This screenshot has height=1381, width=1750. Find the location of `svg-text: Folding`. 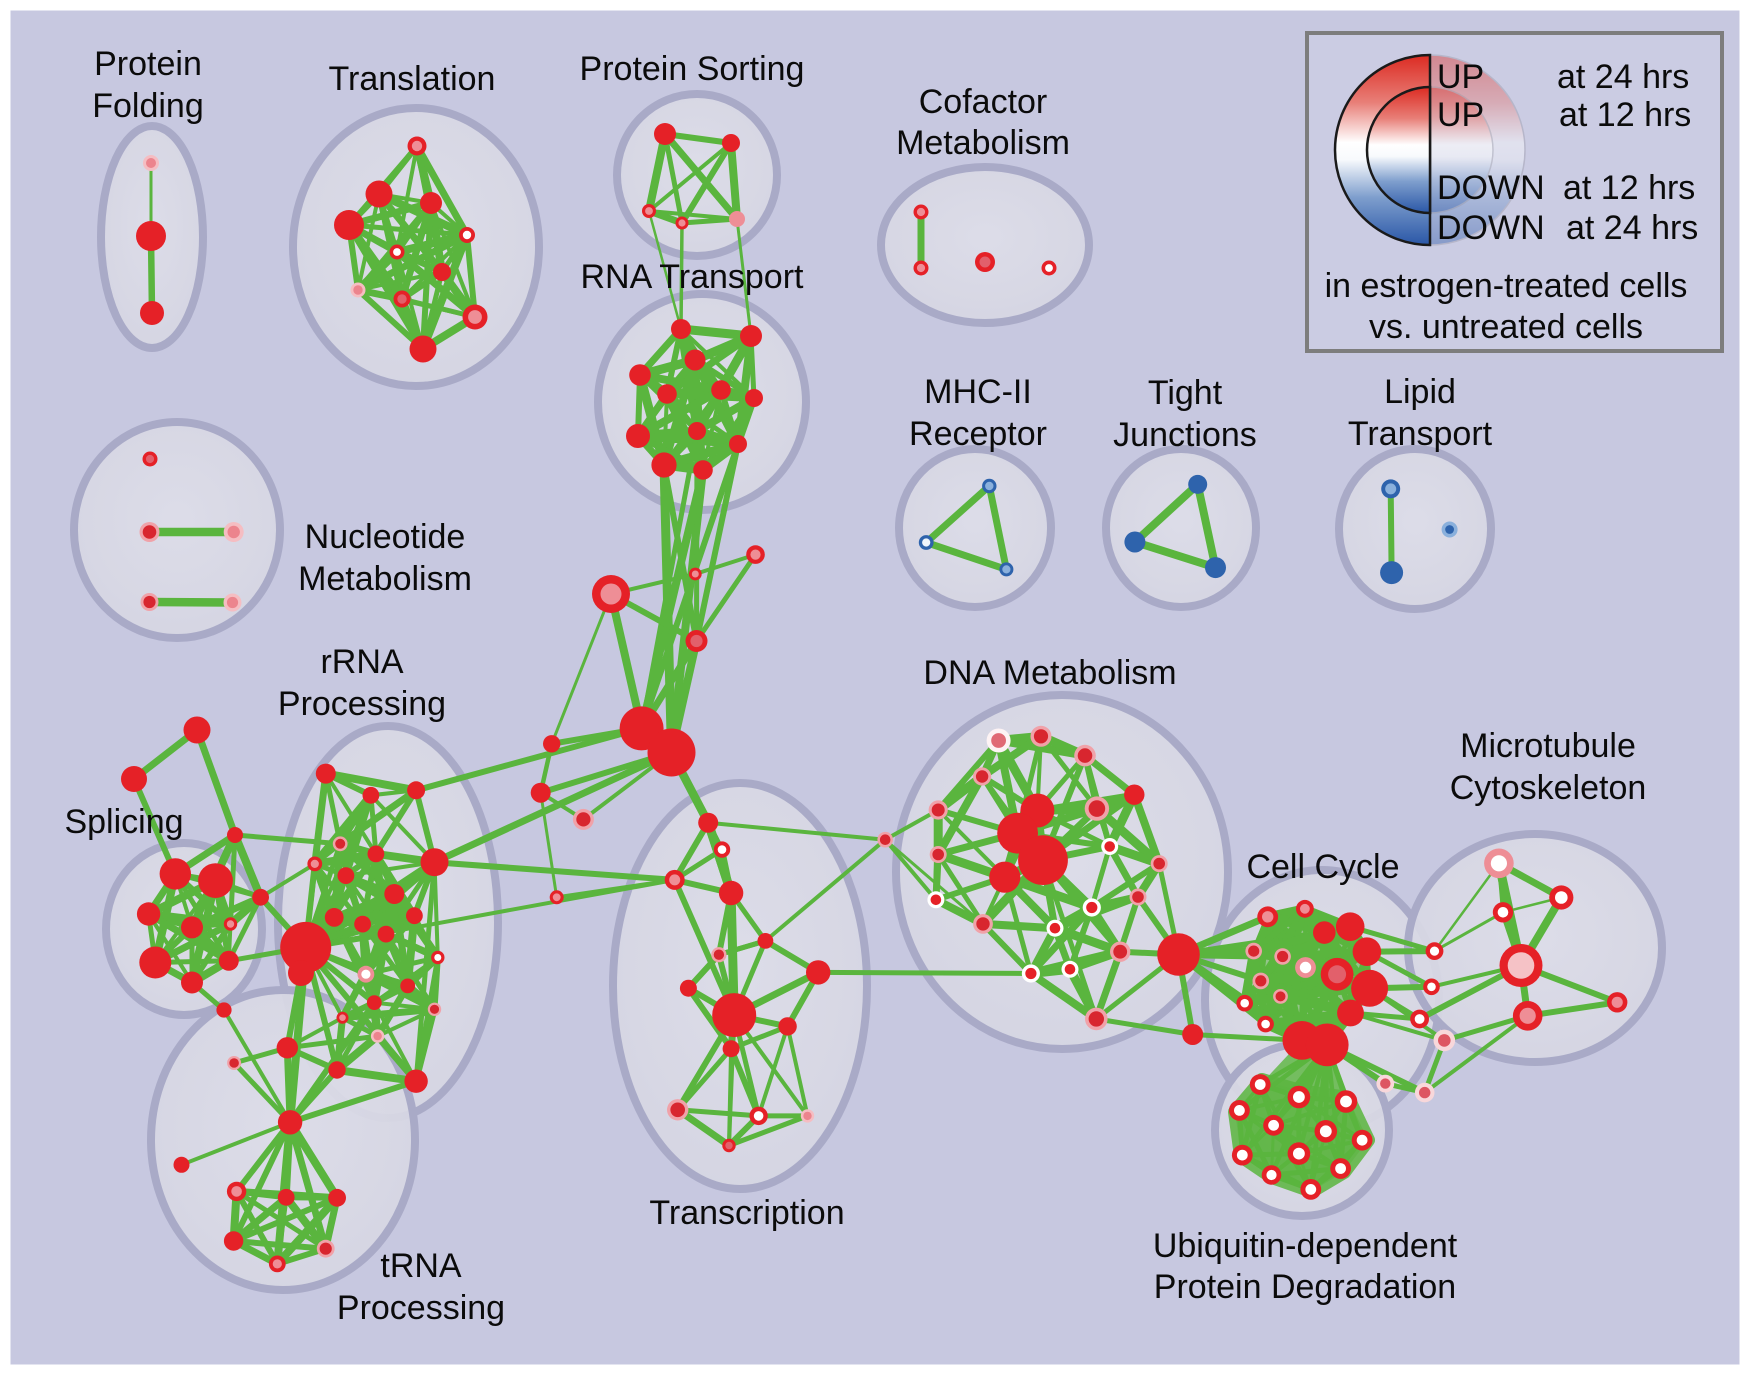

svg-text: Folding is located at coordinates (148, 106).